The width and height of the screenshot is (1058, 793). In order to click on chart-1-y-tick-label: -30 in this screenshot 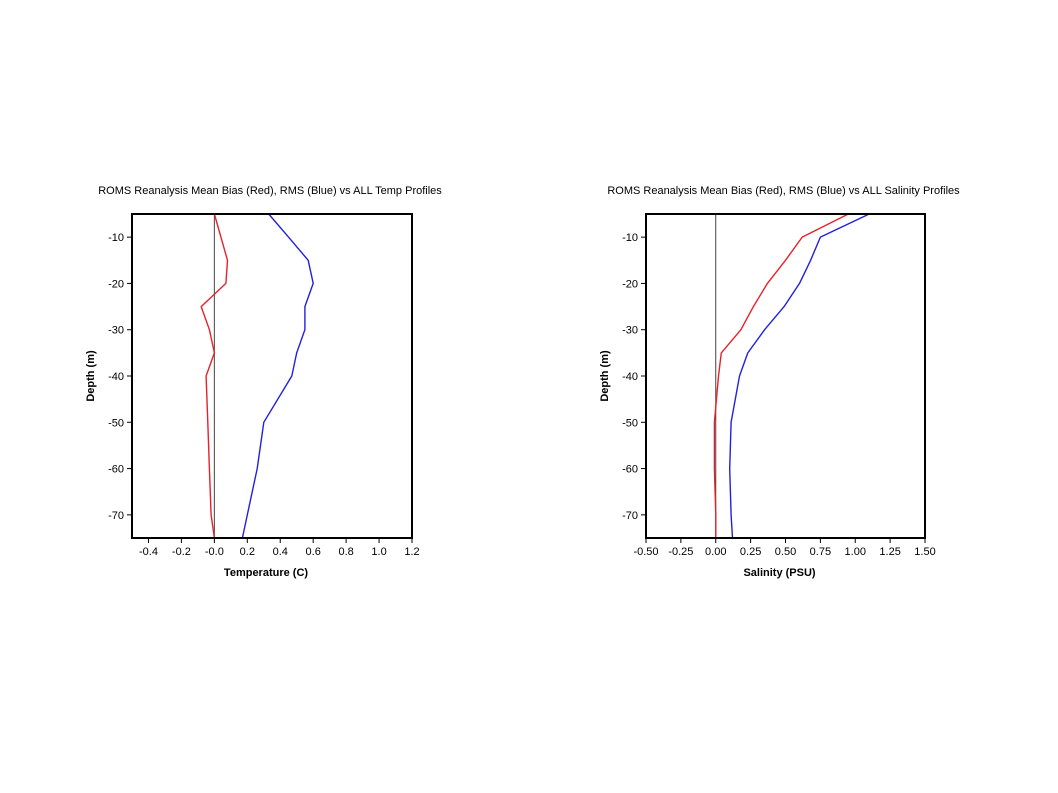, I will do `click(116, 331)`.